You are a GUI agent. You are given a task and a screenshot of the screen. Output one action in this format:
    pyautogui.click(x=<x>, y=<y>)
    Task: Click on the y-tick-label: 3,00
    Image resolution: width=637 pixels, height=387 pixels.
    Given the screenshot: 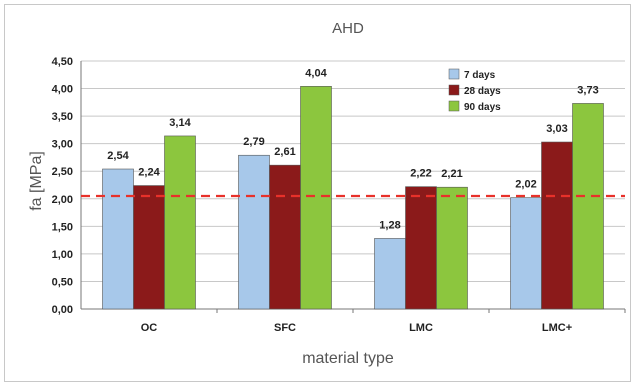 What is the action you would take?
    pyautogui.click(x=62, y=145)
    